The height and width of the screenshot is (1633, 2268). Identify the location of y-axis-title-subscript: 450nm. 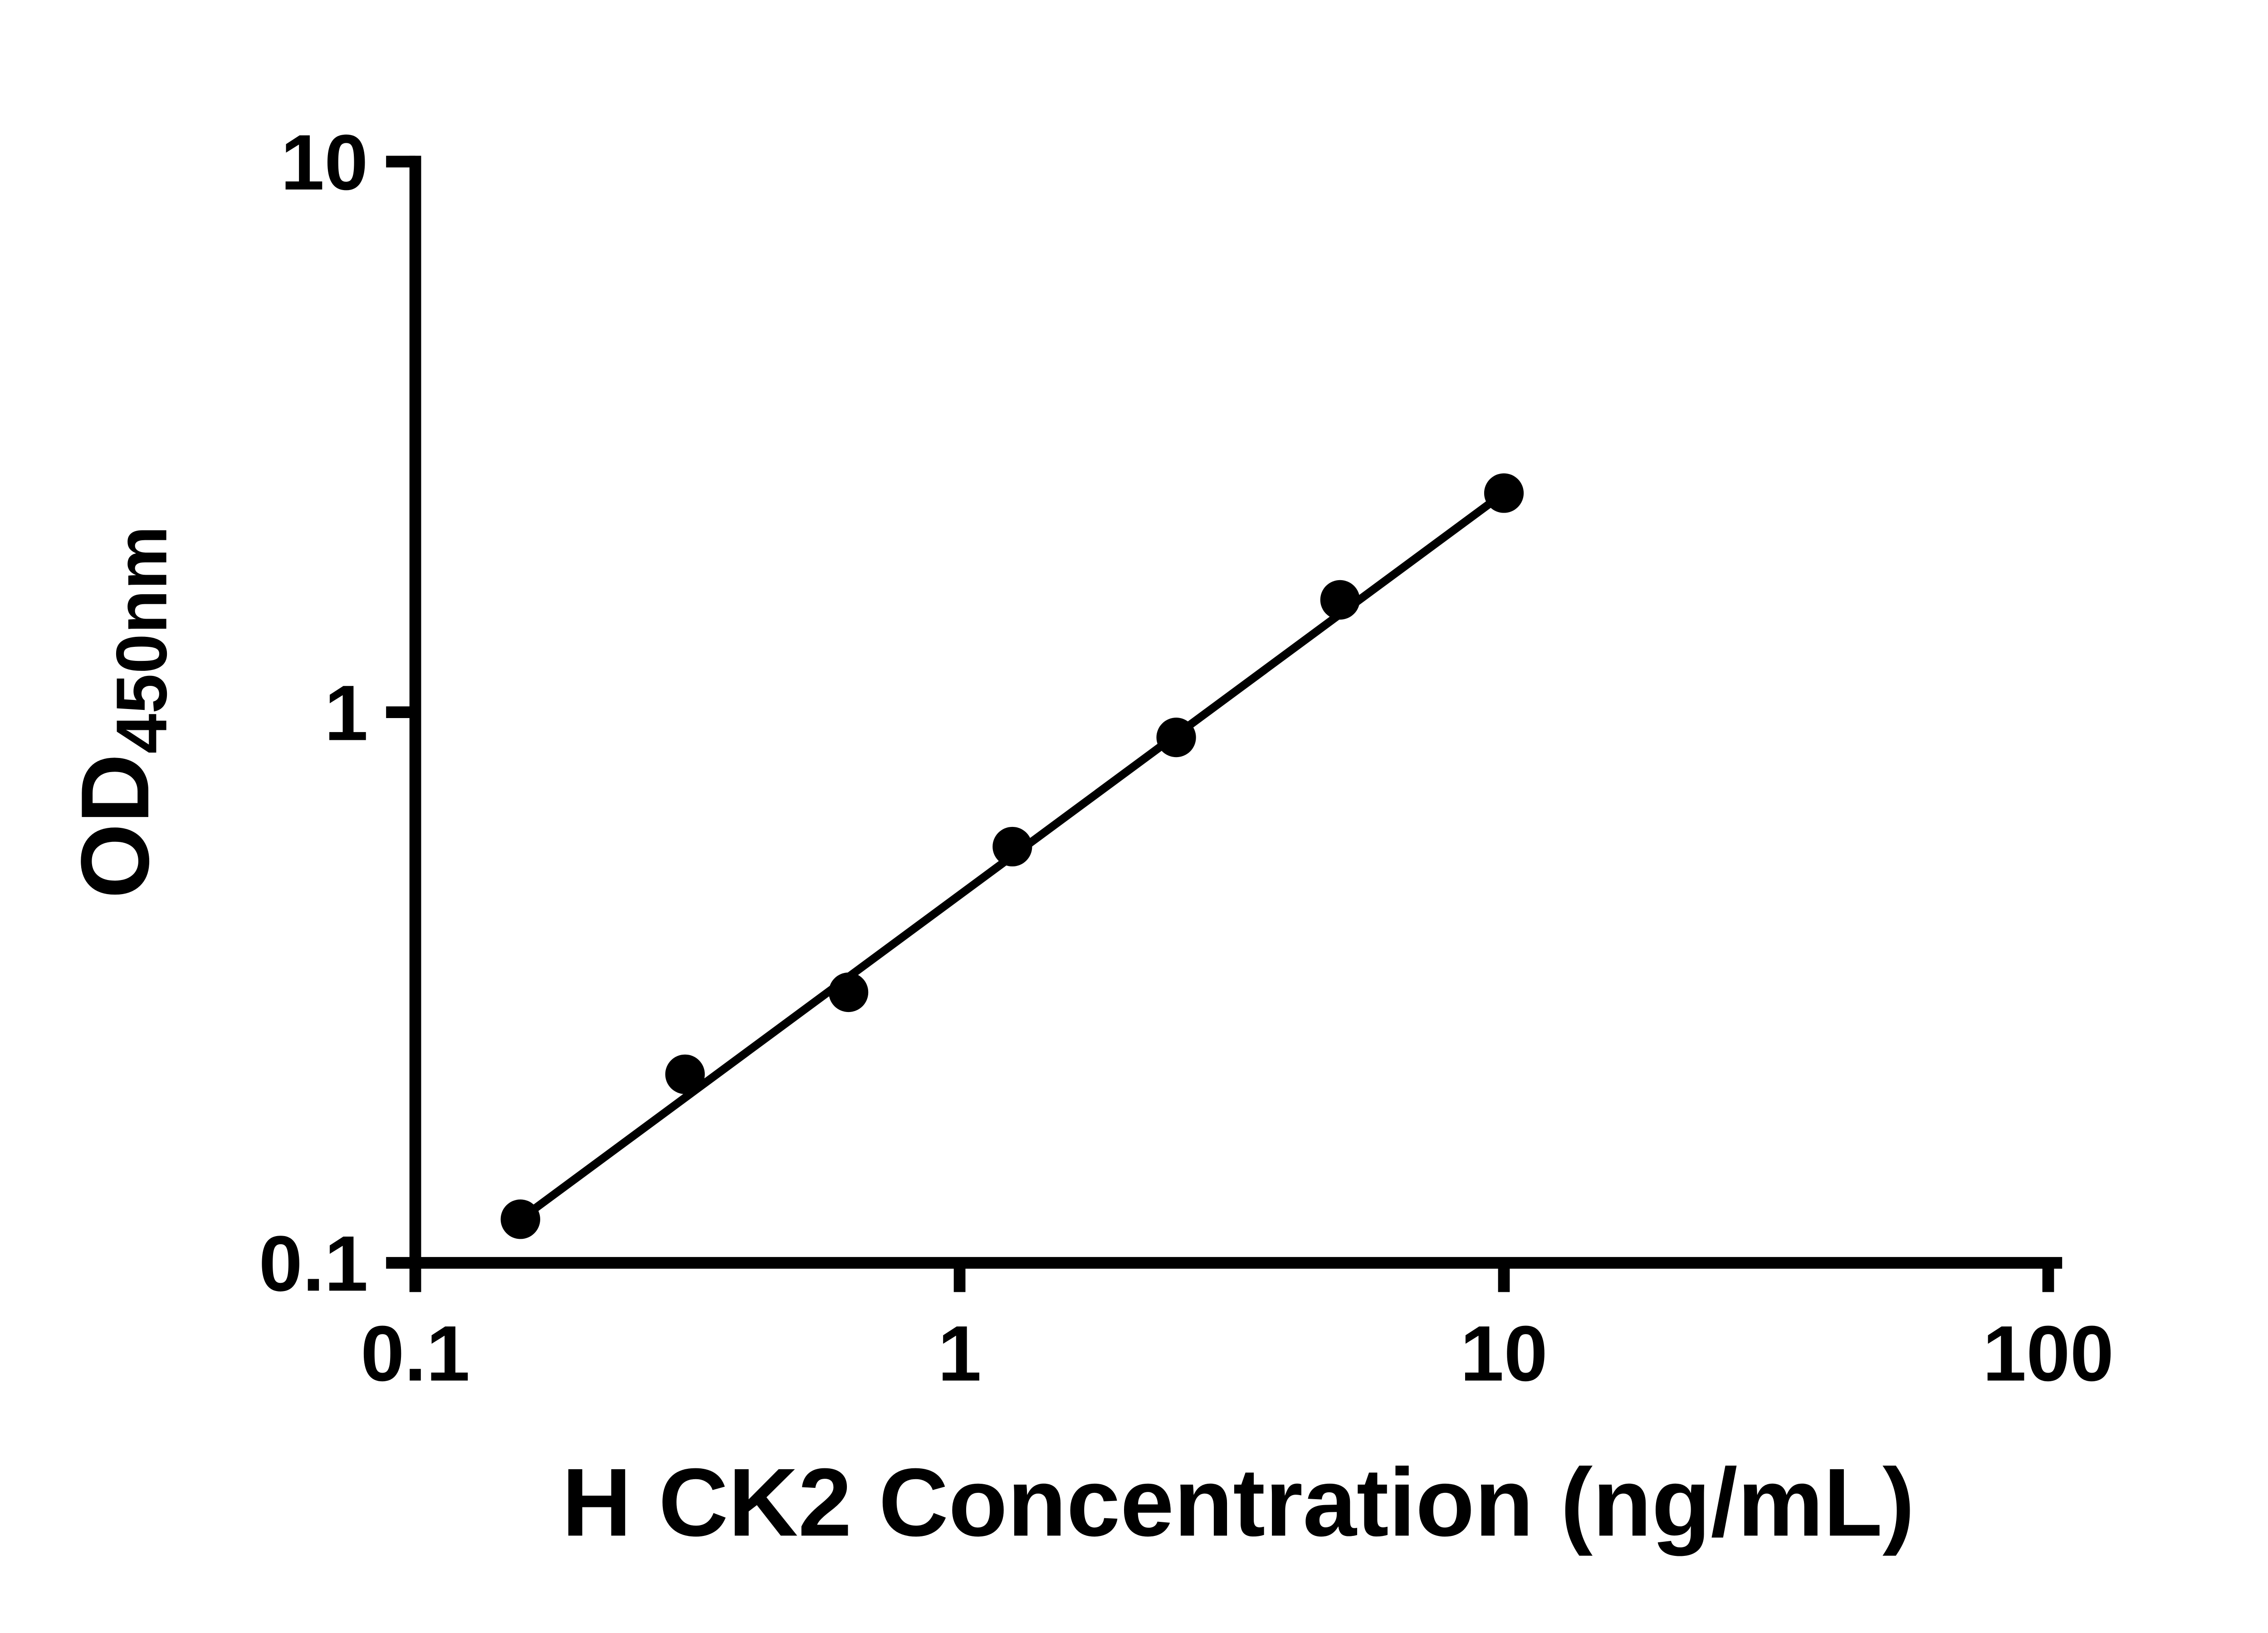
(141, 639).